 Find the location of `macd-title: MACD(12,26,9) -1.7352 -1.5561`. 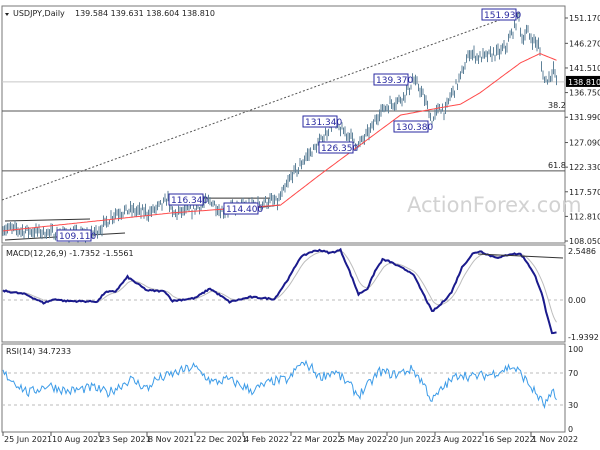

macd-title: MACD(12,26,9) -1.7352 -1.5561 is located at coordinates (70, 253).